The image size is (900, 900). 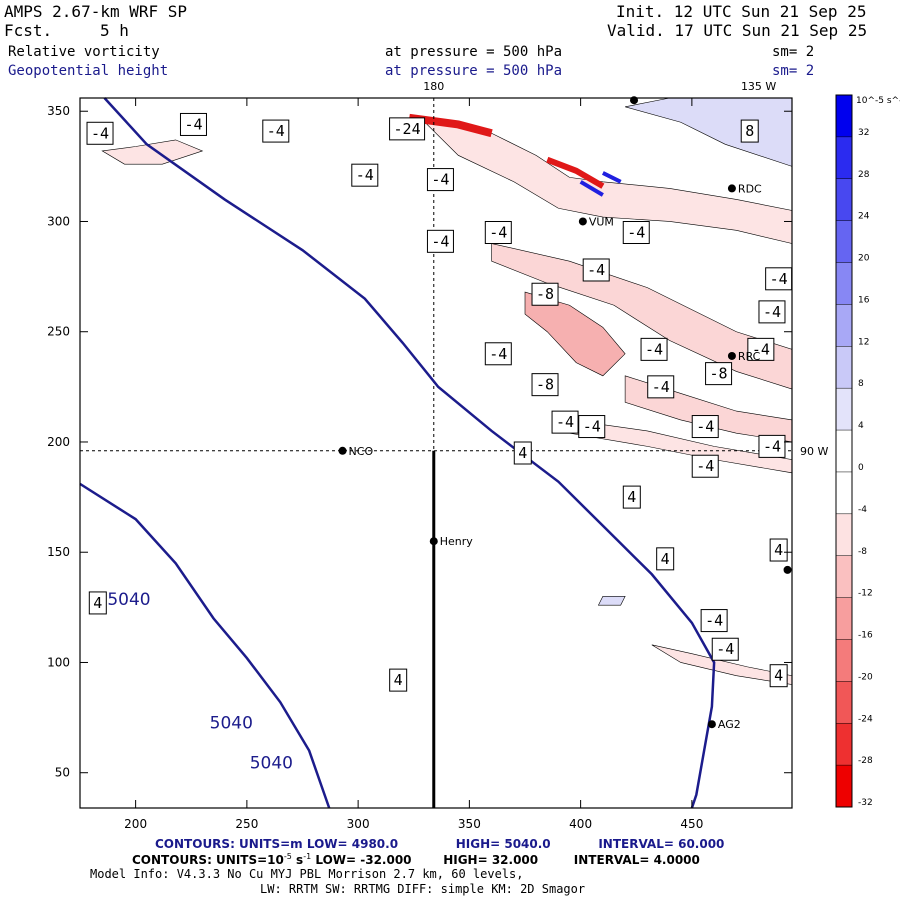 What do you see at coordinates (58, 111) in the screenshot?
I see `y-tick-label: 350` at bounding box center [58, 111].